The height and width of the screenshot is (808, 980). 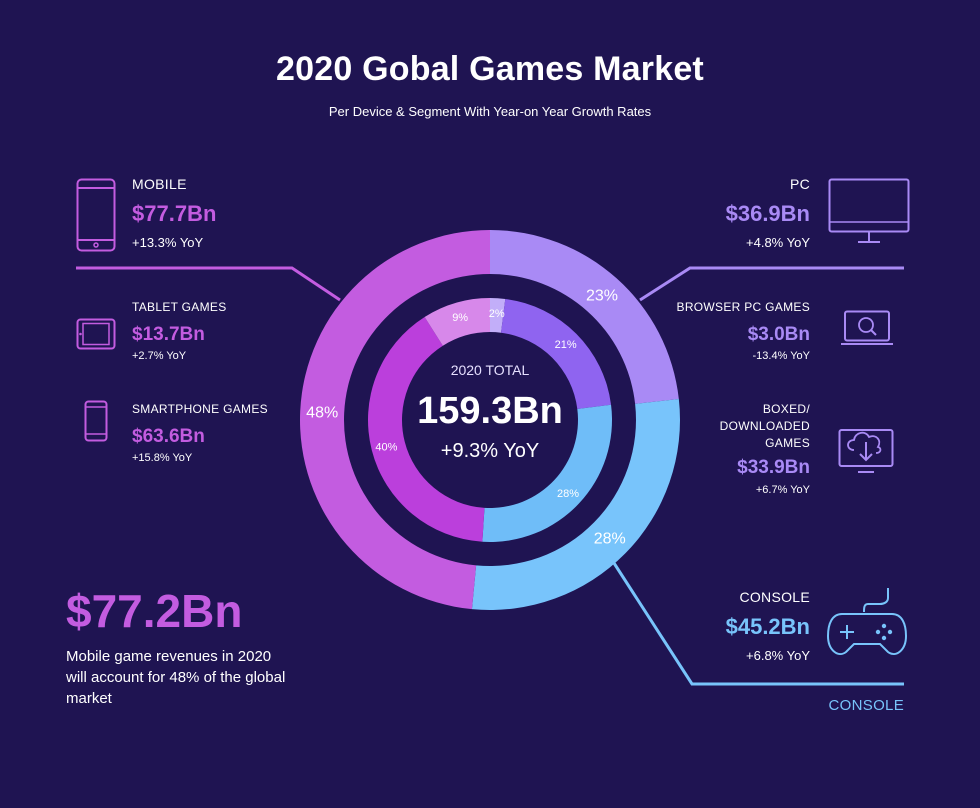 I want to click on device-slice-mobile, so click(x=394, y=420).